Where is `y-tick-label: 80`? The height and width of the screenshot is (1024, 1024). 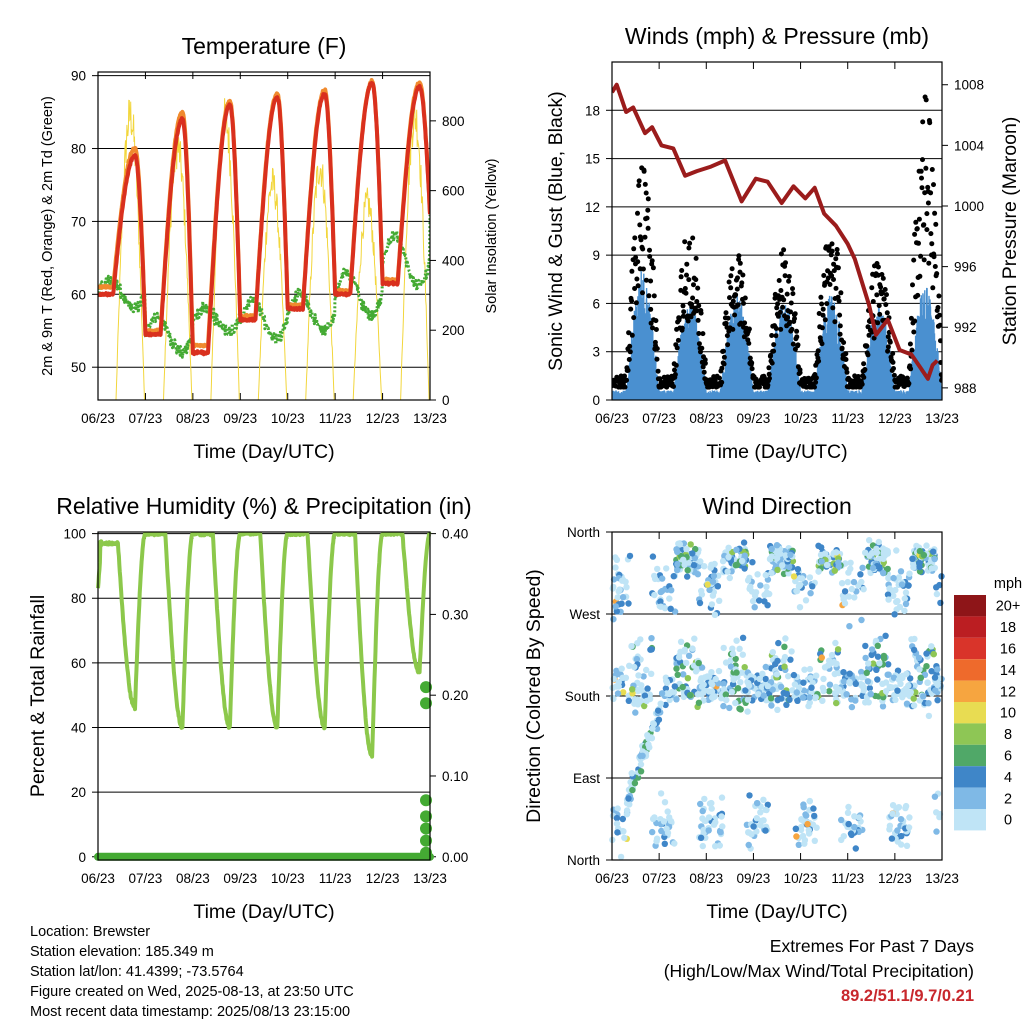 y-tick-label: 80 is located at coordinates (78, 149).